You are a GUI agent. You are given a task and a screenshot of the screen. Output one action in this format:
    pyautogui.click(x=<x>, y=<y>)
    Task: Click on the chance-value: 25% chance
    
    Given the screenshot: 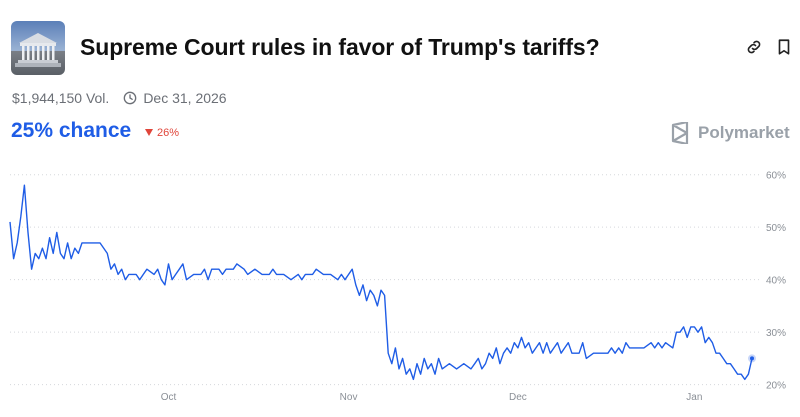 What is the action you would take?
    pyautogui.click(x=71, y=130)
    